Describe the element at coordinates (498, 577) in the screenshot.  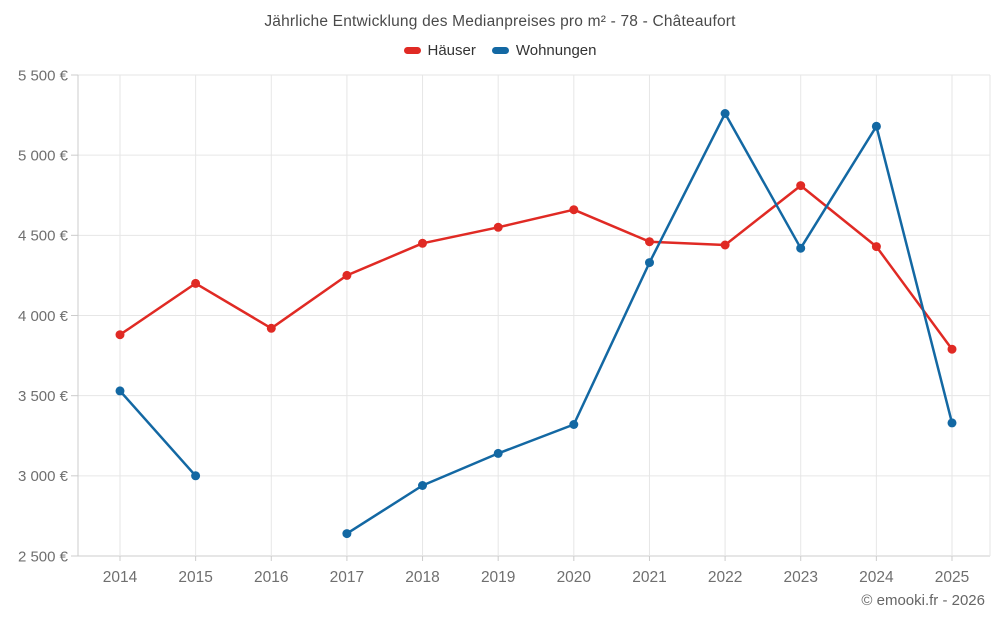
I see `x-tick-label: 2019` at that location.